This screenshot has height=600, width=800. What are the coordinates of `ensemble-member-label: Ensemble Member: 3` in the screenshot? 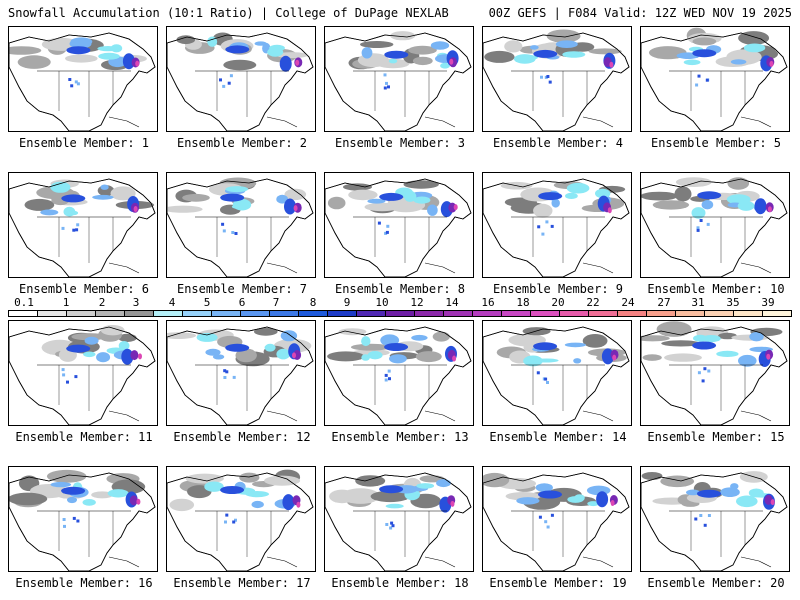 It's located at (400, 143).